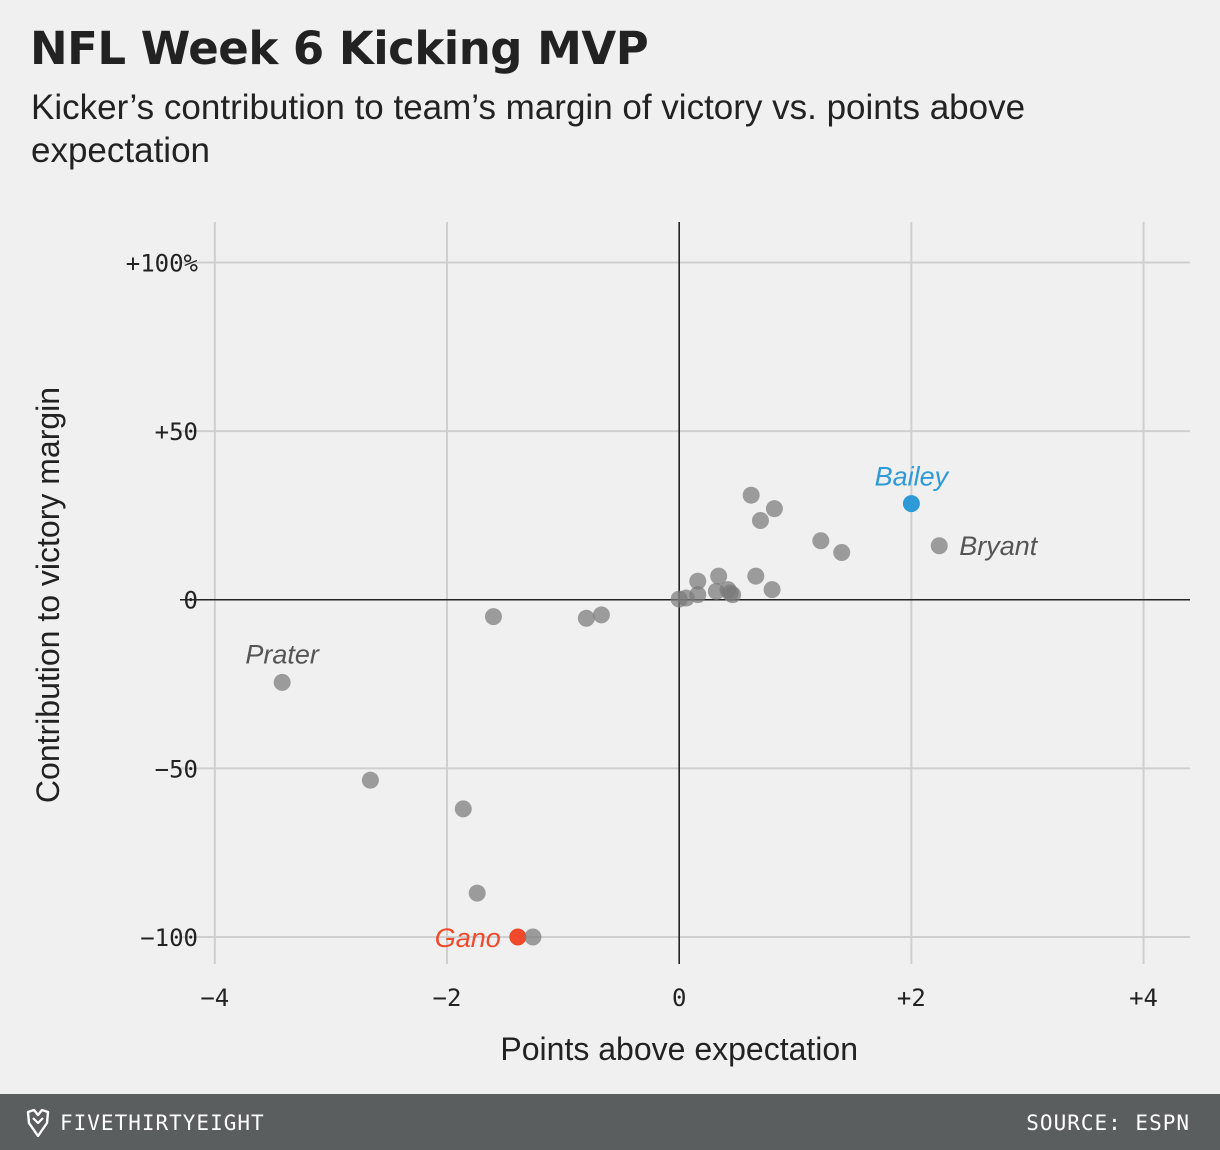 The image size is (1220, 1150). Describe the element at coordinates (38, 1123) in the screenshot. I see `fox-logo-icon` at that location.